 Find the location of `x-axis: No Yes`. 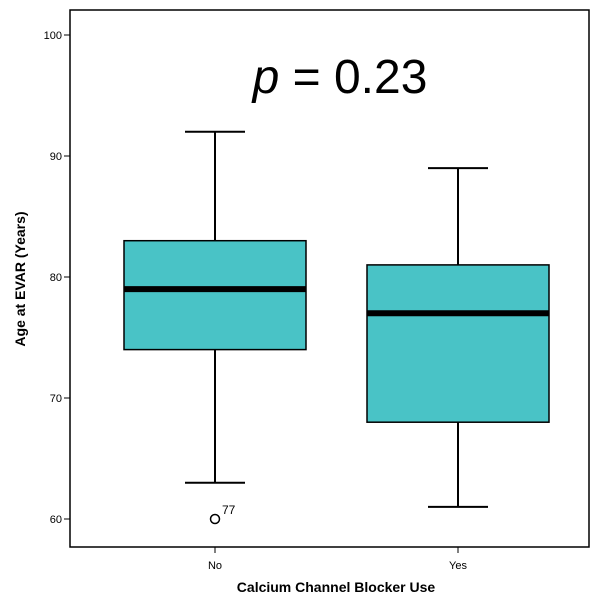

x-axis: No Yes is located at coordinates (337, 559).